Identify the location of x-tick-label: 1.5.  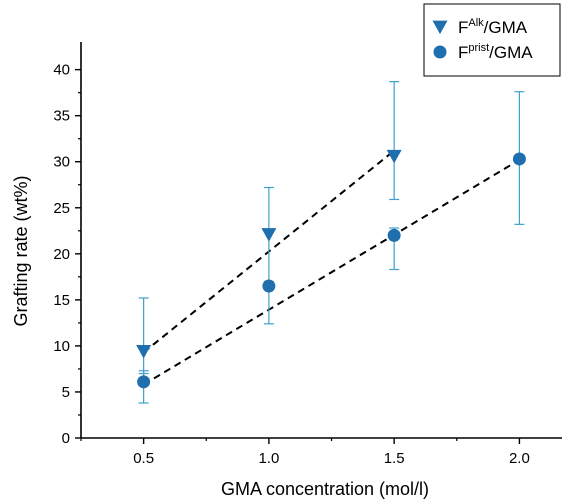
(394, 458).